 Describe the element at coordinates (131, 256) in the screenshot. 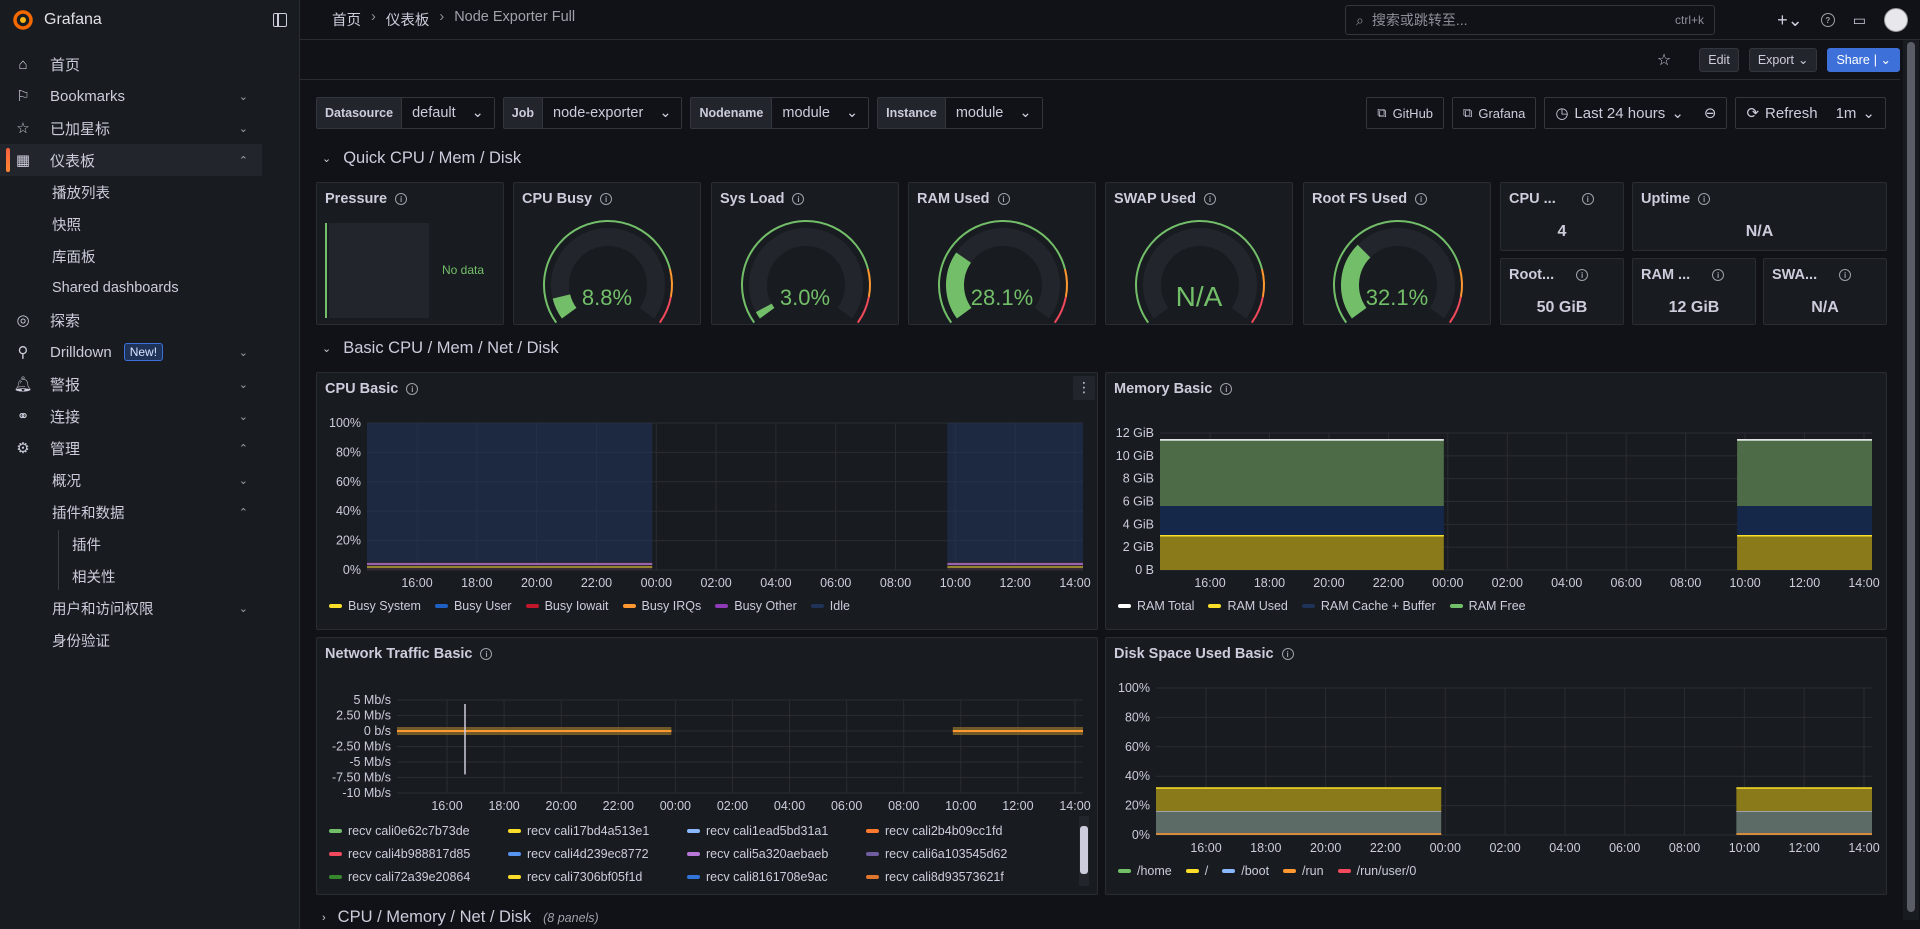

I see `sidebar-item-library-panels: 库面板` at that location.